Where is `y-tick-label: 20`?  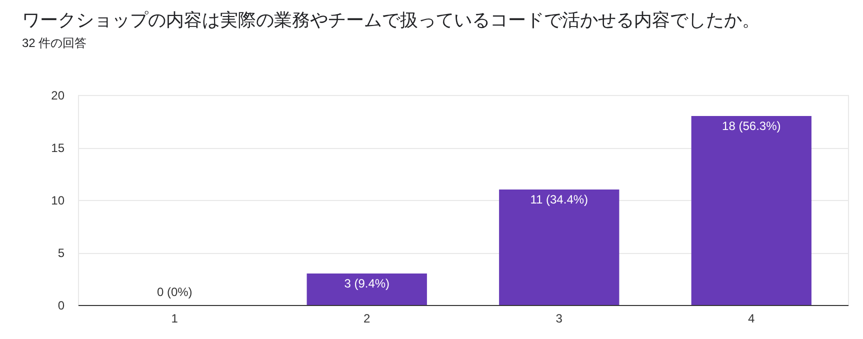 y-tick-label: 20 is located at coordinates (58, 95).